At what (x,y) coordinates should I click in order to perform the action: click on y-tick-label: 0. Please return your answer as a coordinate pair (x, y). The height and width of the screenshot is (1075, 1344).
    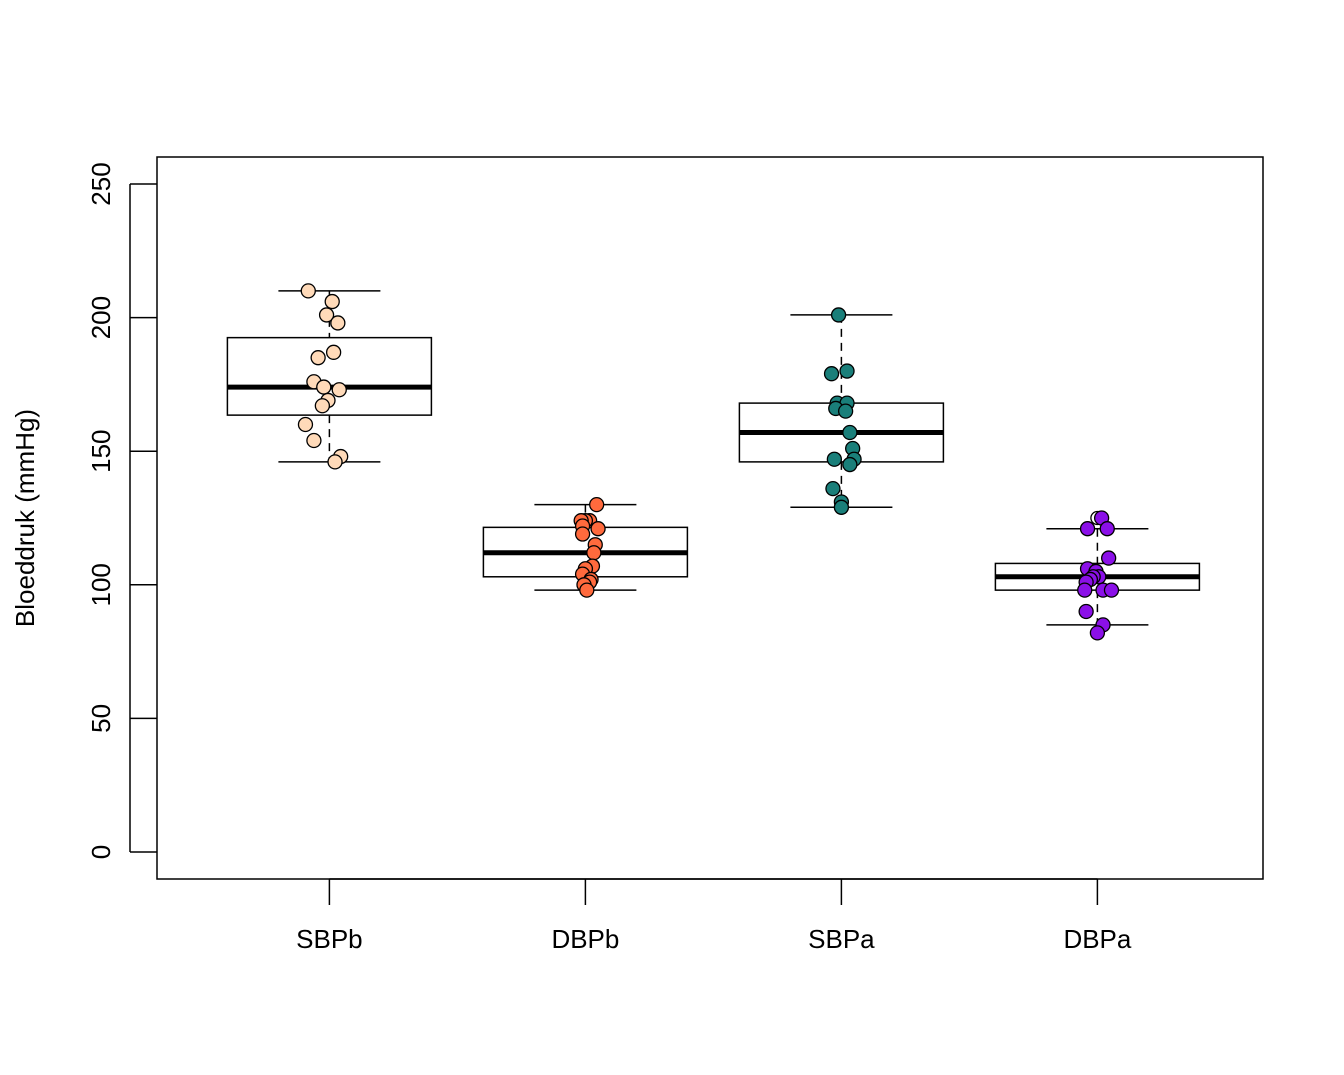
    Looking at the image, I should click on (101, 852).